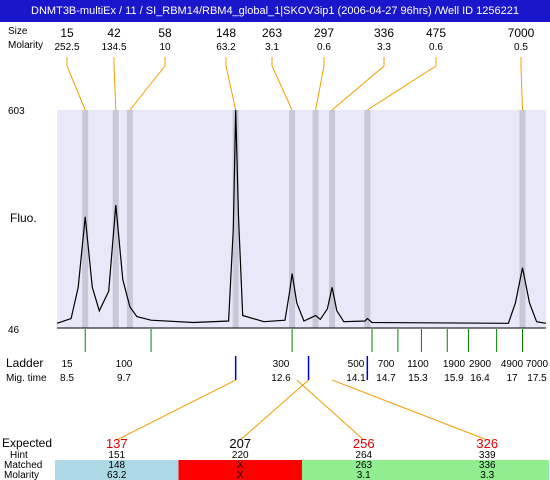 The height and width of the screenshot is (480, 550). What do you see at coordinates (226, 33) in the screenshot?
I see `peak-size-label: 148` at bounding box center [226, 33].